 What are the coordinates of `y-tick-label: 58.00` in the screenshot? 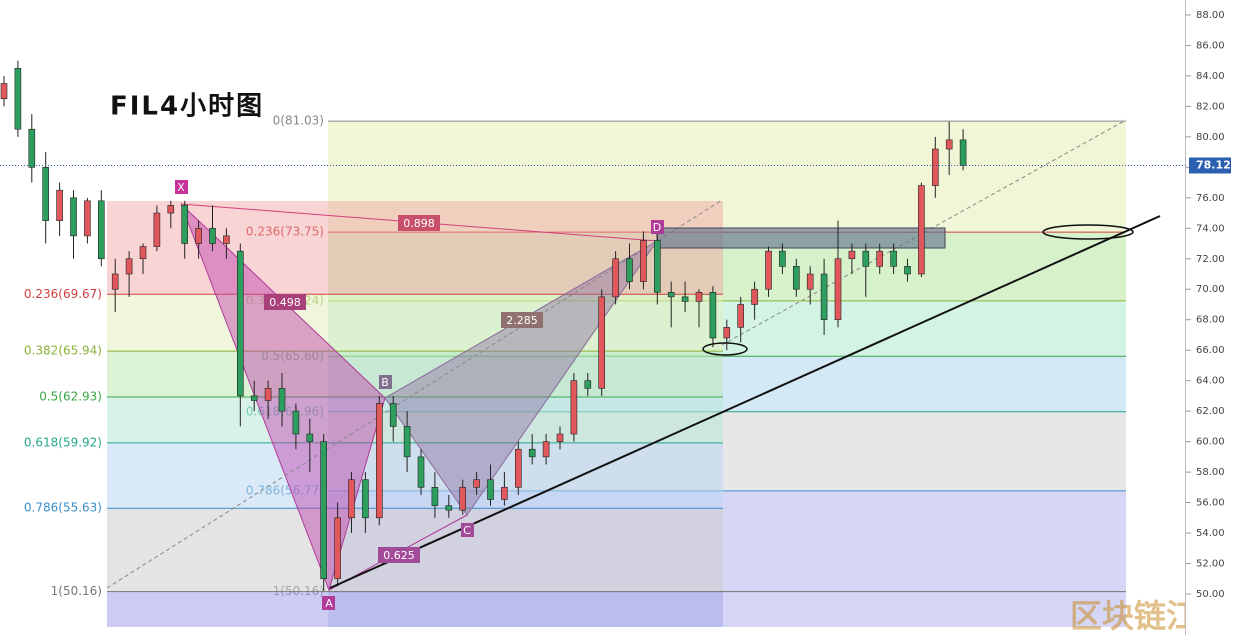 It's located at (1210, 472).